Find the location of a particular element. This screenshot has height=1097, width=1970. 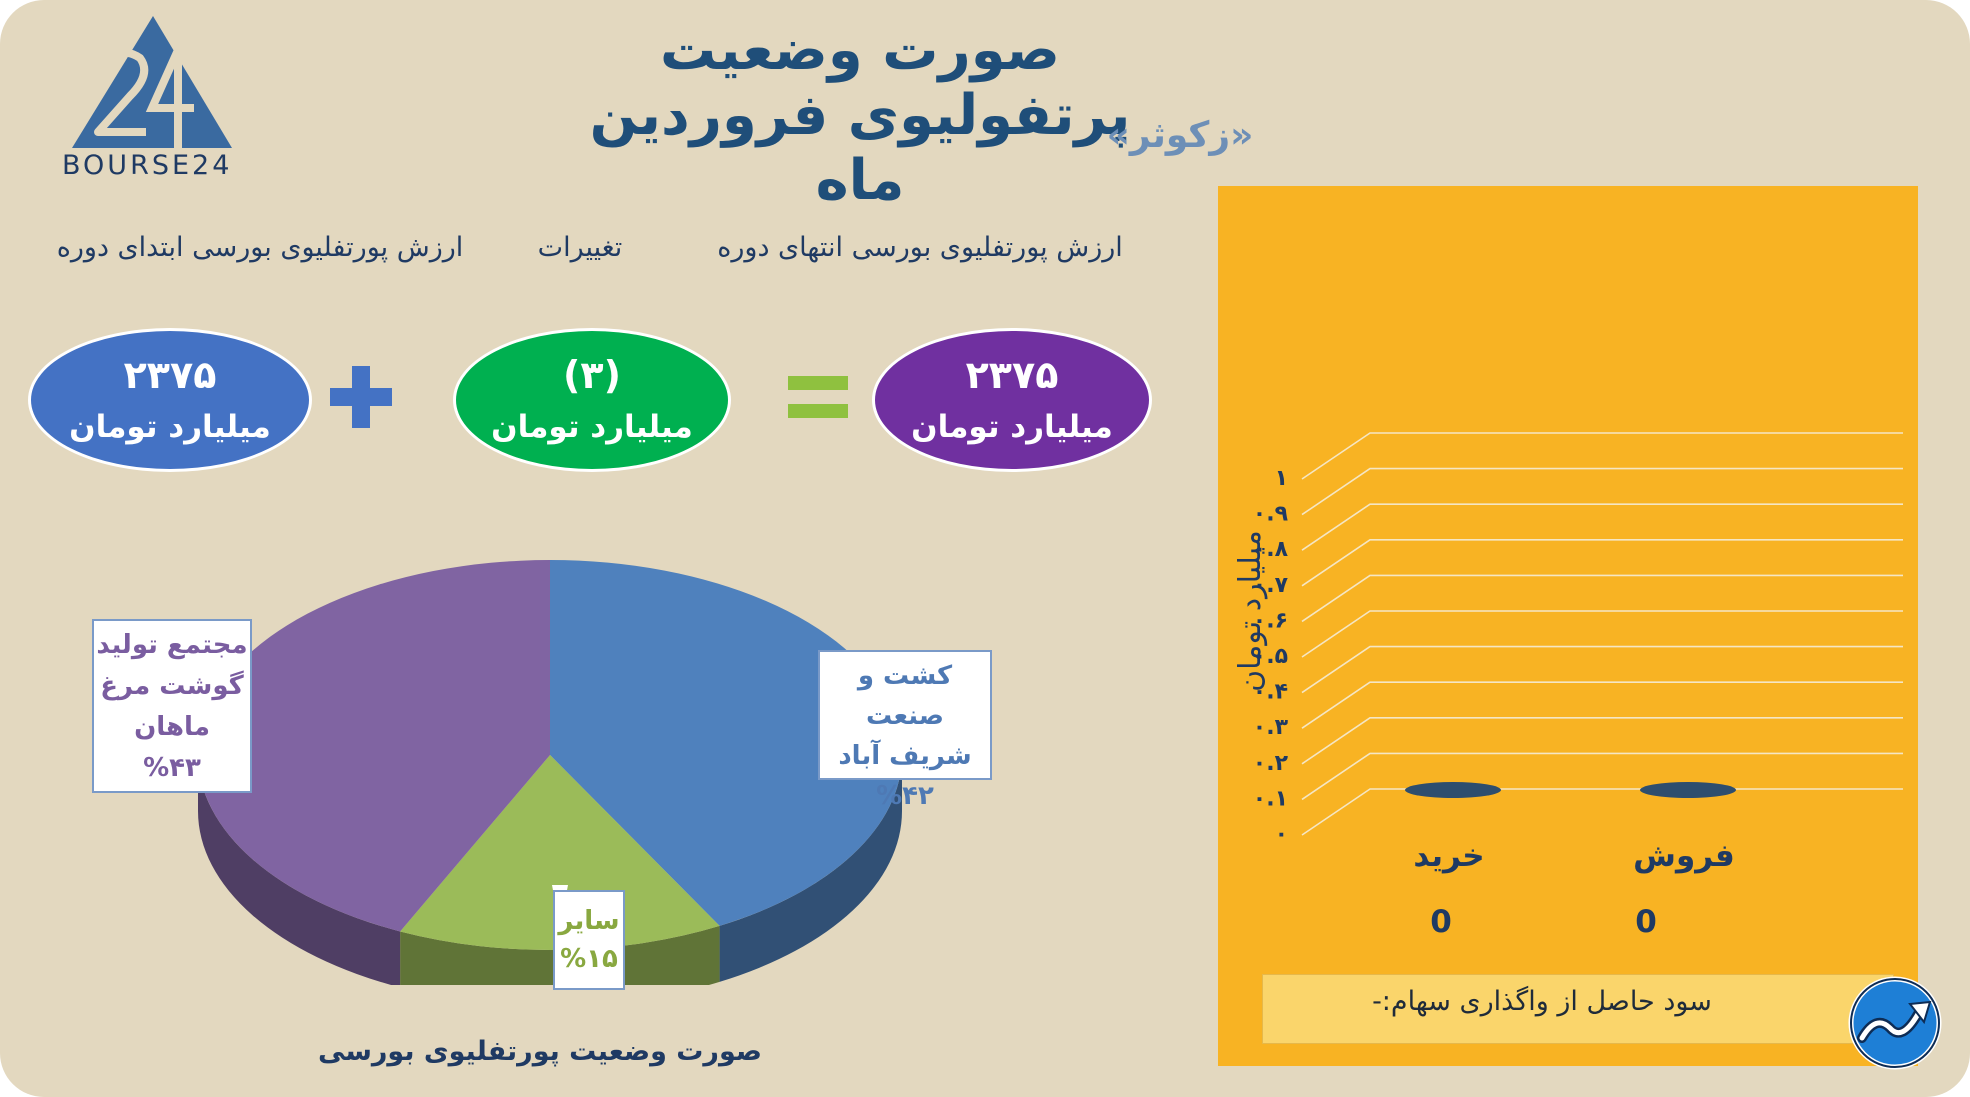

start-value-heading: ارزش پورتفلیوی بورسی ابتدای دوره is located at coordinates (260, 247).